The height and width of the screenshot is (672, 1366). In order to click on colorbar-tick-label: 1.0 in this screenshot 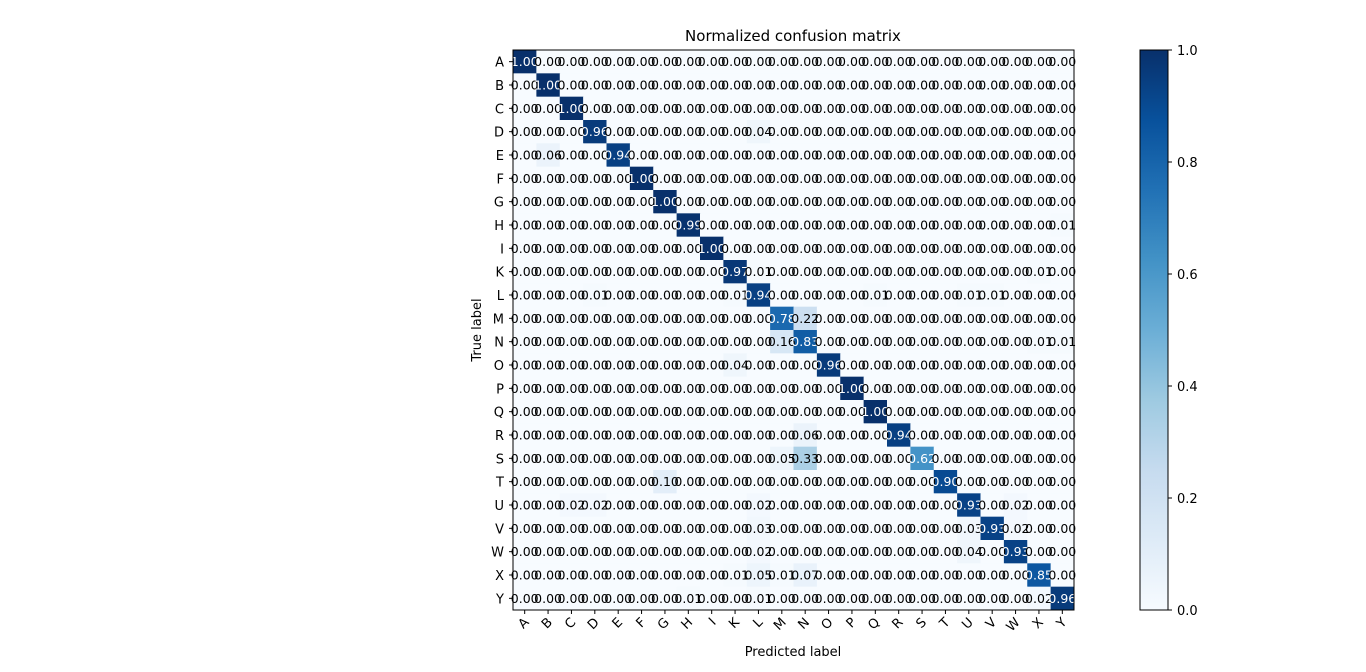, I will do `click(1187, 51)`.